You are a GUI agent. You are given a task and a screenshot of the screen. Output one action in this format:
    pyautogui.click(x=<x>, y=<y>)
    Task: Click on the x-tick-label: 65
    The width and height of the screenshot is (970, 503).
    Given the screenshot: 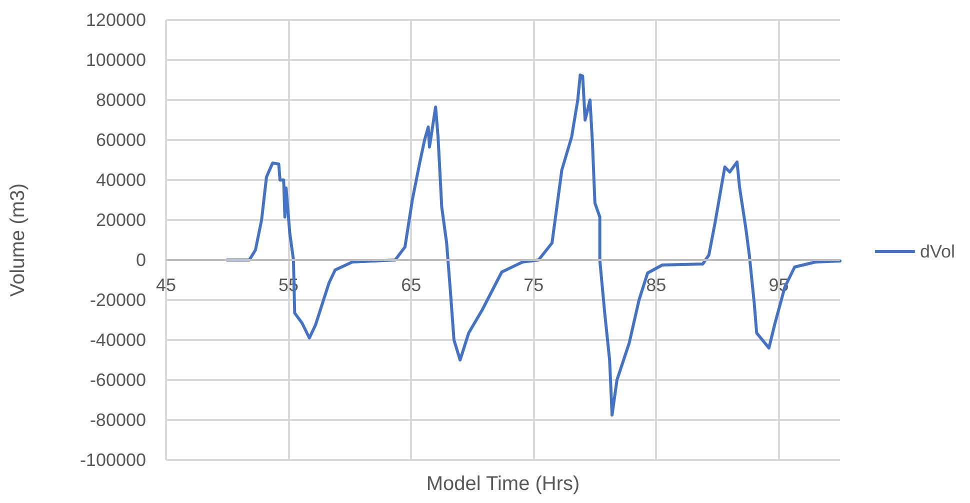 What is the action you would take?
    pyautogui.click(x=411, y=285)
    